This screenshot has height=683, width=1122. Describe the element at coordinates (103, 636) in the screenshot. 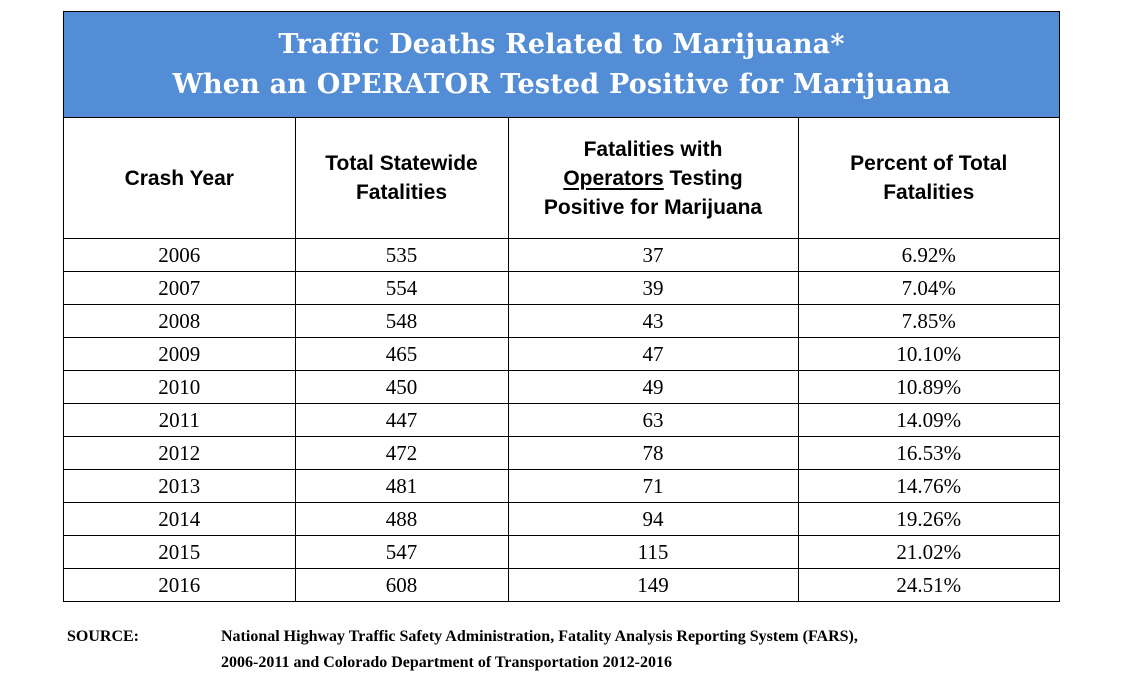

I see `source-label: SOURCE:` at that location.